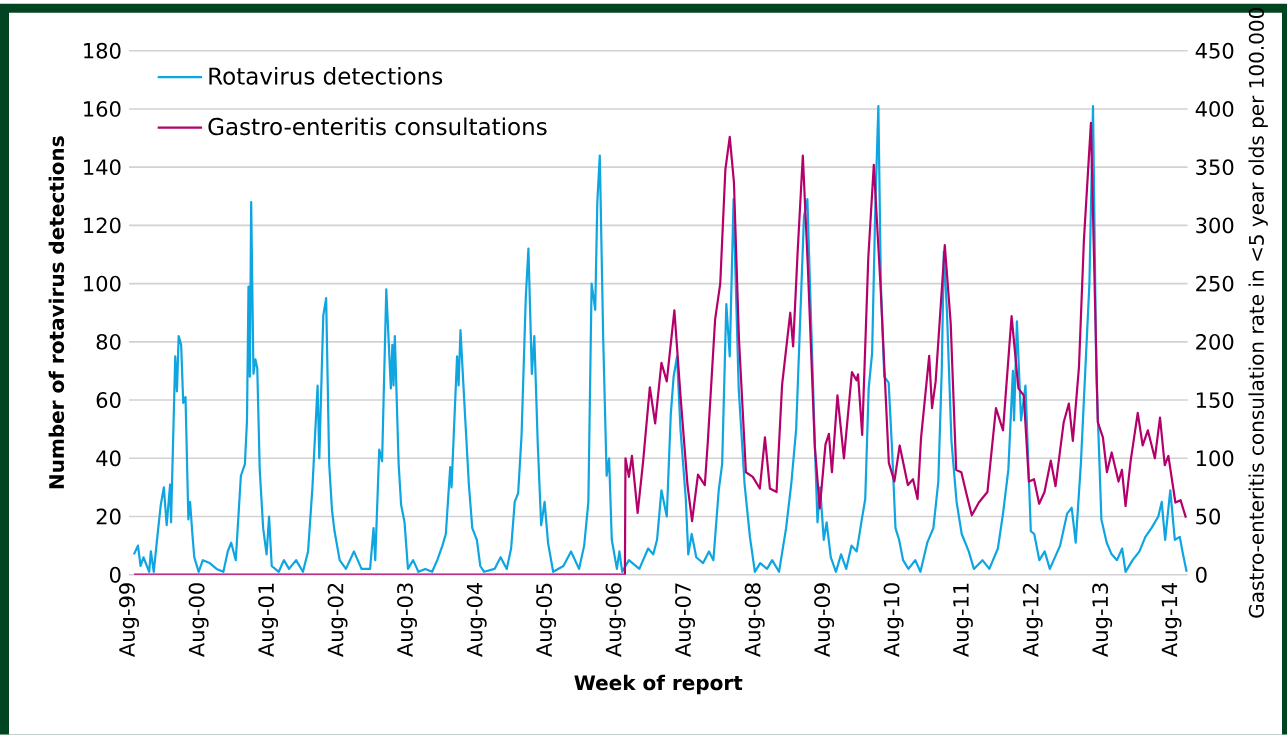  What do you see at coordinates (1214, 109) in the screenshot?
I see `y2-tick-label: 400` at bounding box center [1214, 109].